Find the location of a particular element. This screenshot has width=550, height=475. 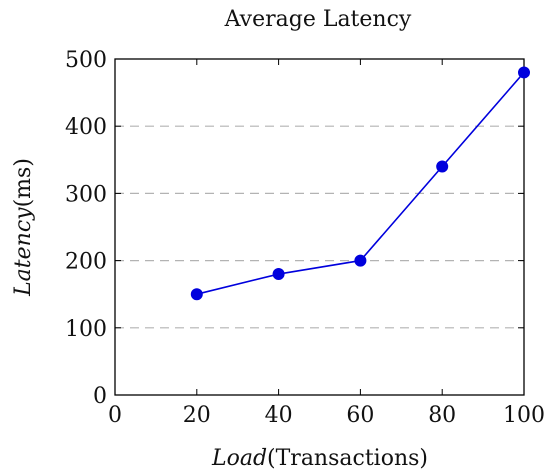

y-tick-label: 0 is located at coordinates (100, 396).